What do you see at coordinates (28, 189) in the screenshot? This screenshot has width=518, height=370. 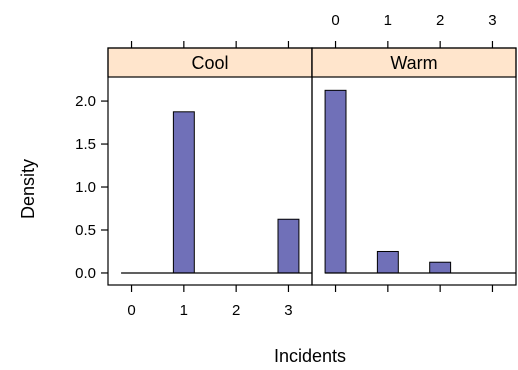 I see `y-axis-title: Density` at bounding box center [28, 189].